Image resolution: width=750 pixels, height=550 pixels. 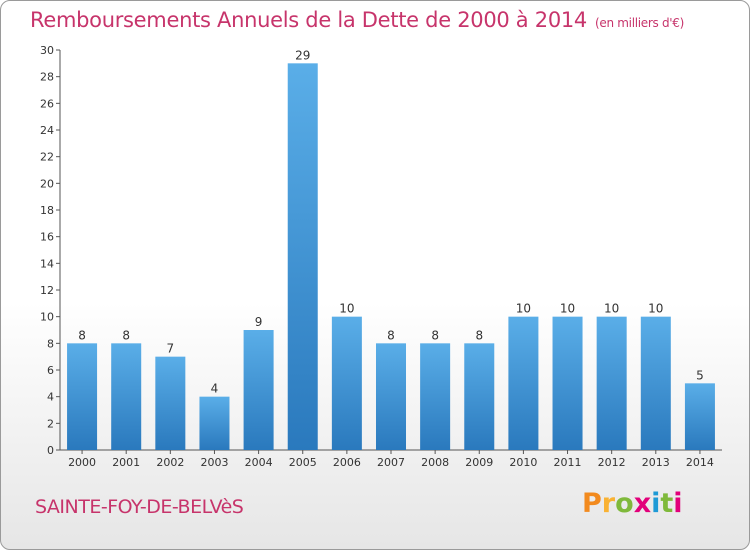 What do you see at coordinates (523, 462) in the screenshot?
I see `x-tick-label: 2010` at bounding box center [523, 462].